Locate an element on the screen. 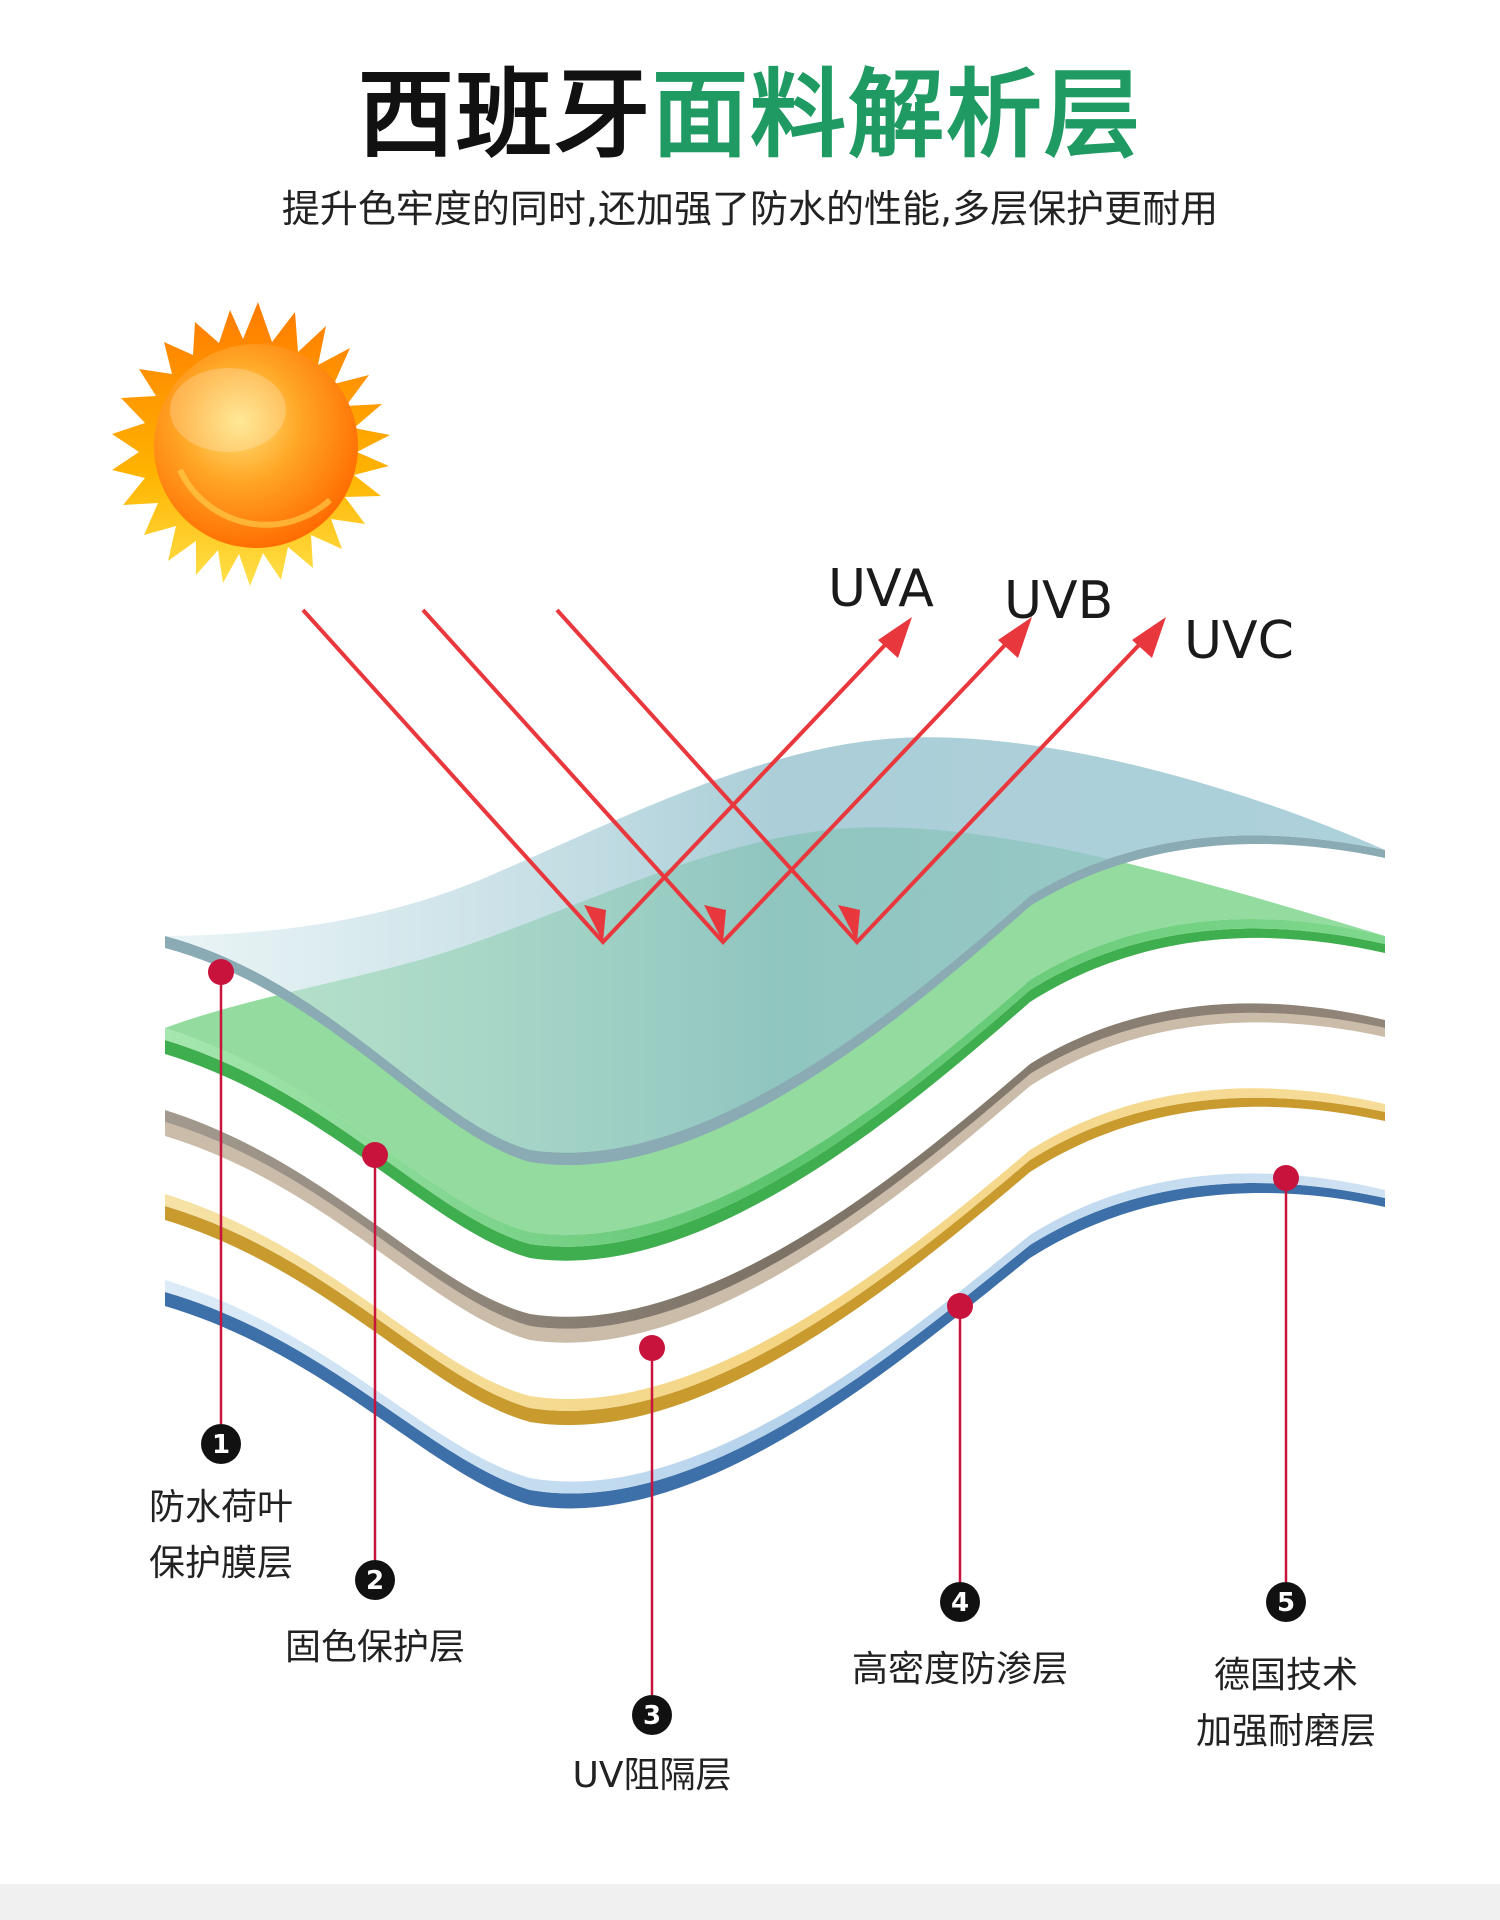  layer-1-label: 防水荷叶 保护膜层 is located at coordinates (221, 1536).